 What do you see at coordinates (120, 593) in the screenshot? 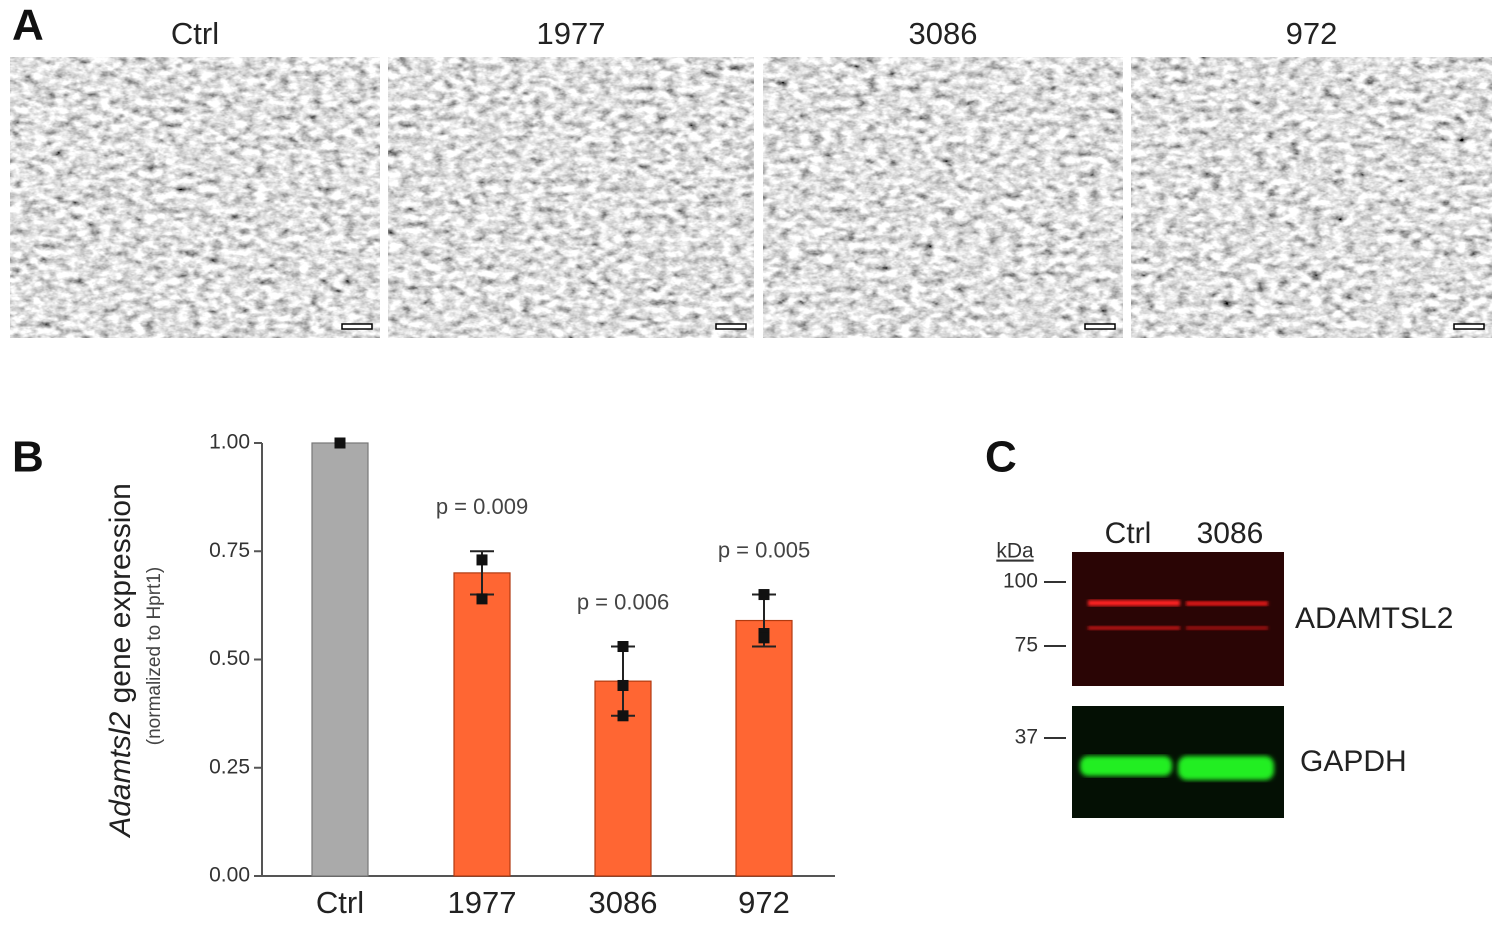
I see `y-axis-label-text: gene expression` at bounding box center [120, 593].